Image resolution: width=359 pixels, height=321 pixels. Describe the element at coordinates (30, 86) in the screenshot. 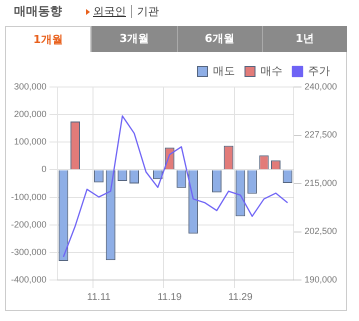

I see `y-tick-label: 300,000` at that location.